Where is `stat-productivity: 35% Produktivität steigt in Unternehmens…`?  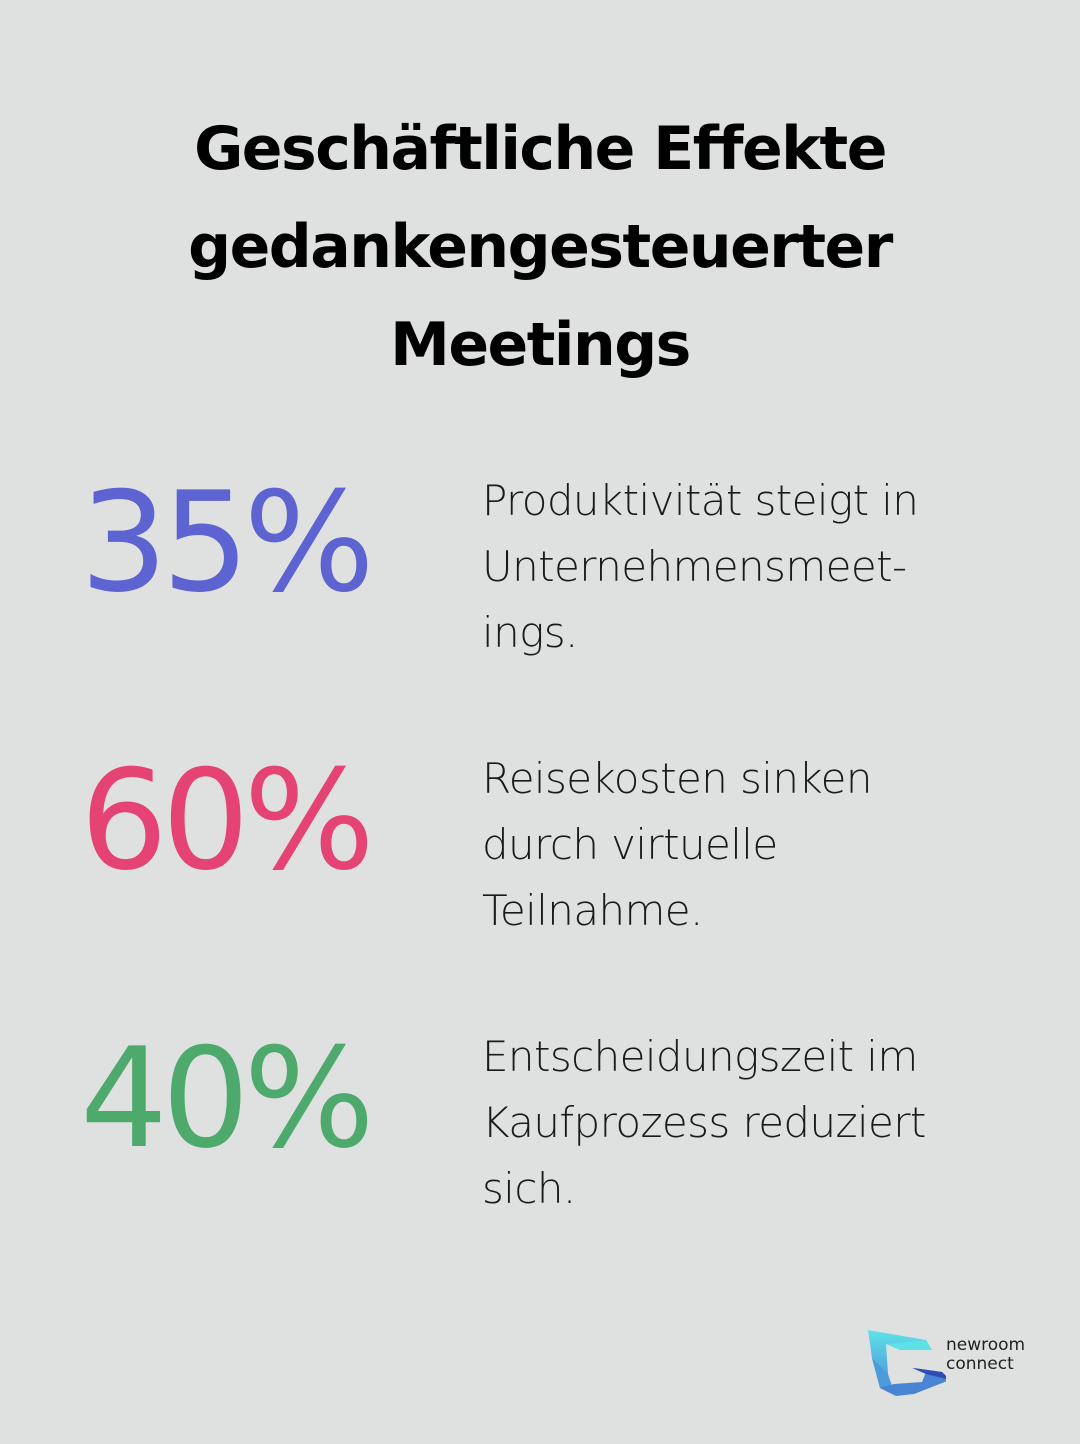
stat-productivity: 35% Produktivität steigt in Unternehmens… is located at coordinates (540, 568).